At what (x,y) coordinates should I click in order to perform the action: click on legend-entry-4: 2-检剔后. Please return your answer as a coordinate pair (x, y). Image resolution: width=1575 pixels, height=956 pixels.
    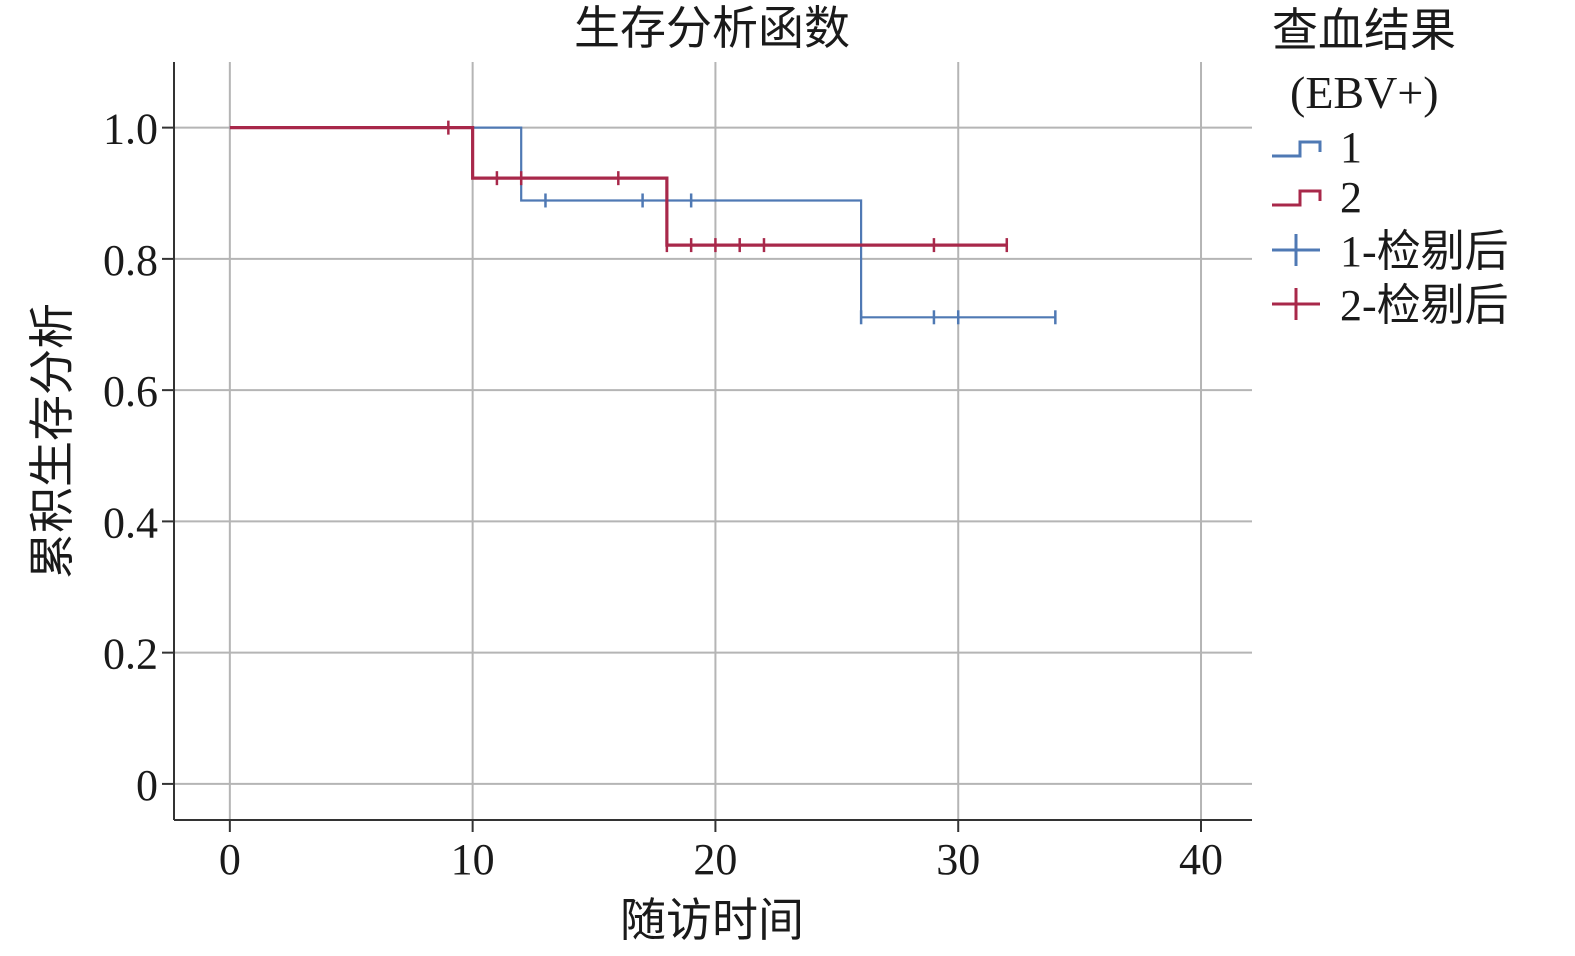
    Looking at the image, I should click on (1424, 305).